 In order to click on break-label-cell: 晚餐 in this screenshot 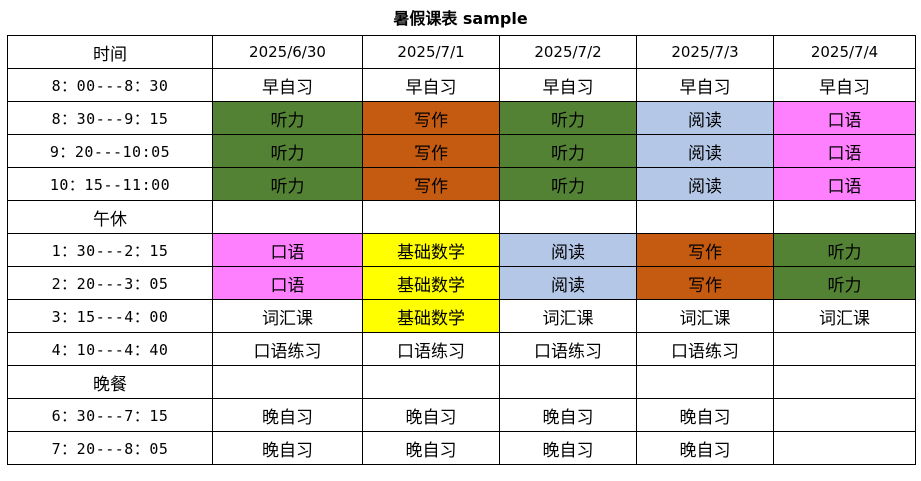, I will do `click(110, 382)`.